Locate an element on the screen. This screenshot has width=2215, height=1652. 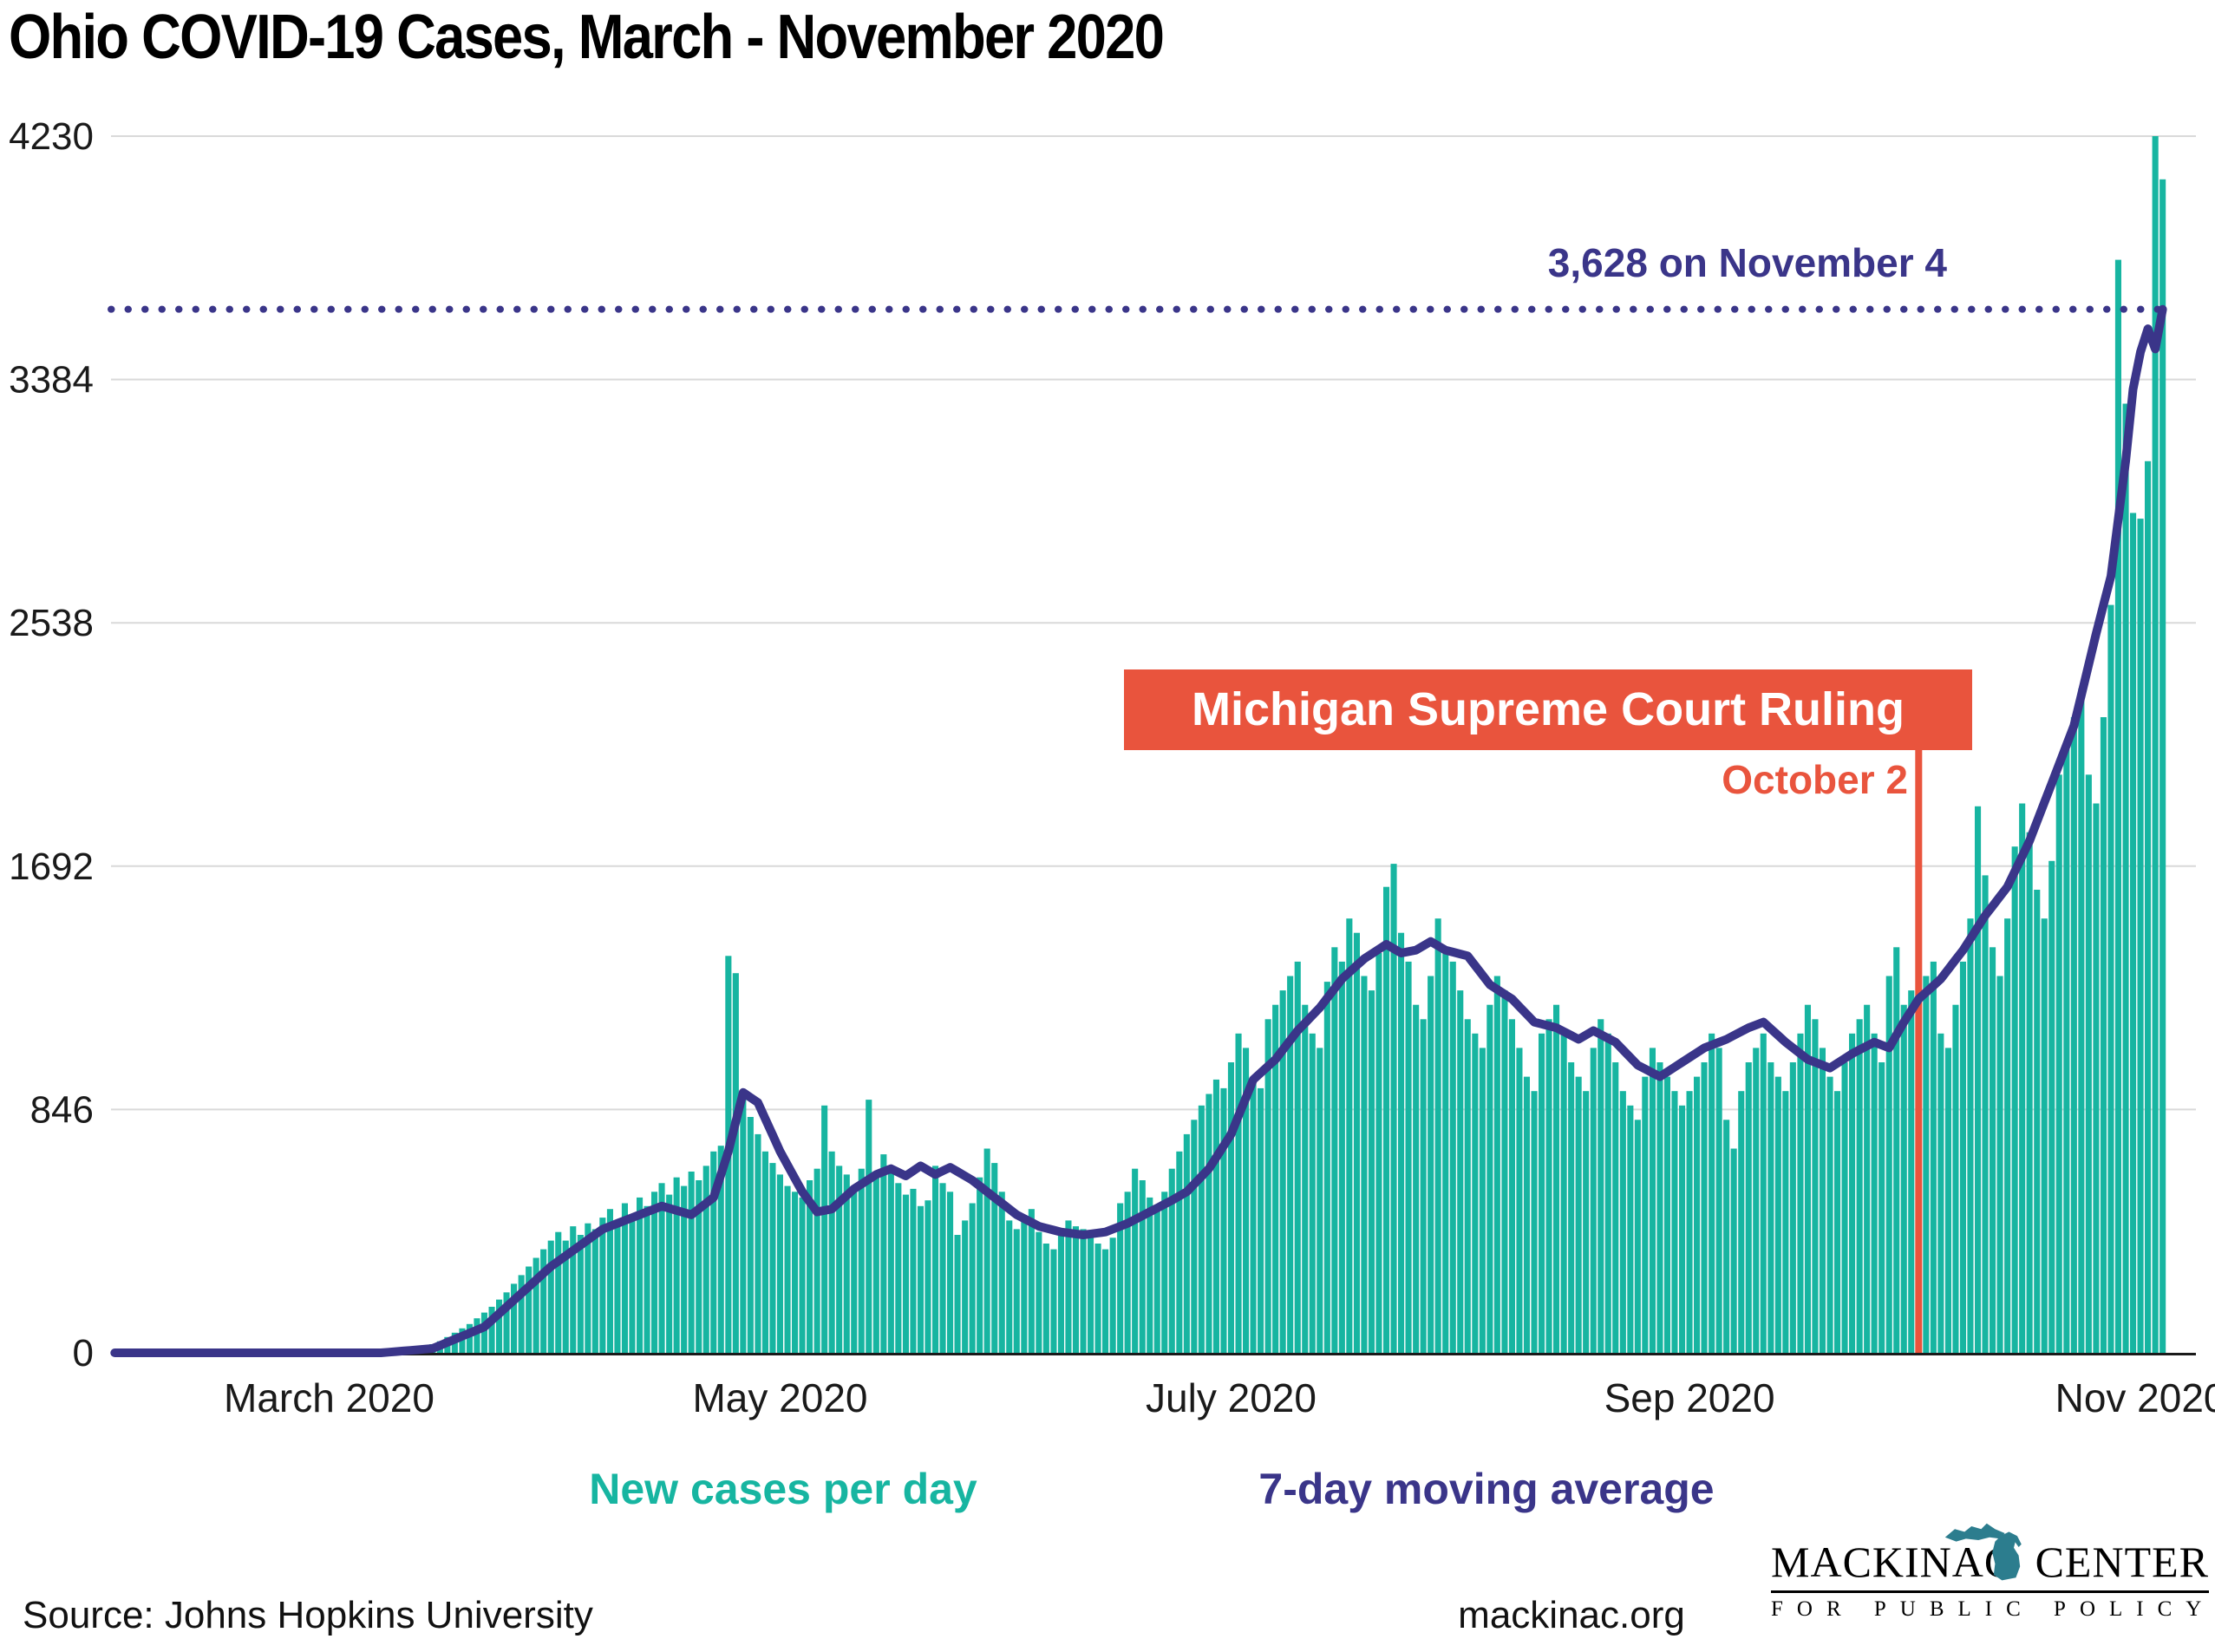
y-tick-label: 4230 is located at coordinates (51, 137).